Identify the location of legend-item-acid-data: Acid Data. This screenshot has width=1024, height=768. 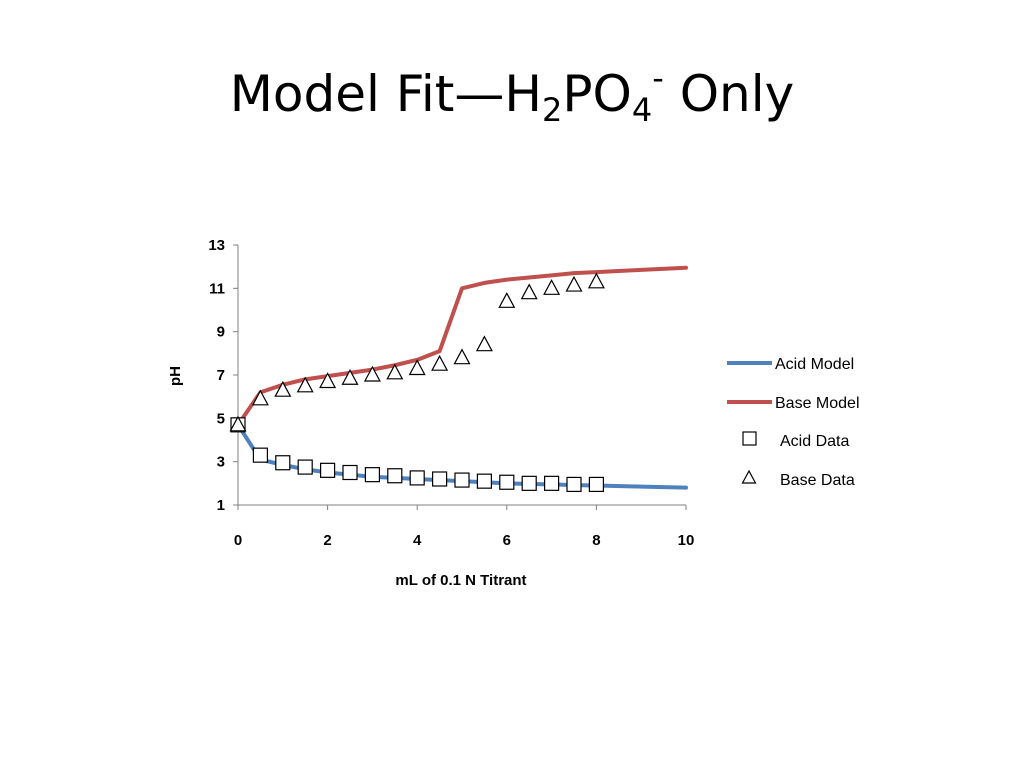
(795, 440).